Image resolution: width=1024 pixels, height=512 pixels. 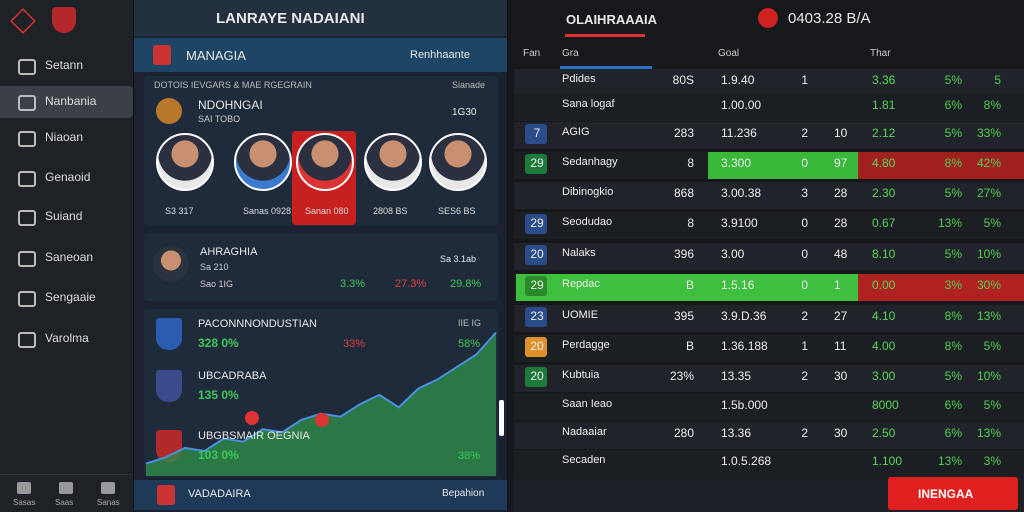 I want to click on subheader-action: Renhhaante, so click(x=440, y=55).